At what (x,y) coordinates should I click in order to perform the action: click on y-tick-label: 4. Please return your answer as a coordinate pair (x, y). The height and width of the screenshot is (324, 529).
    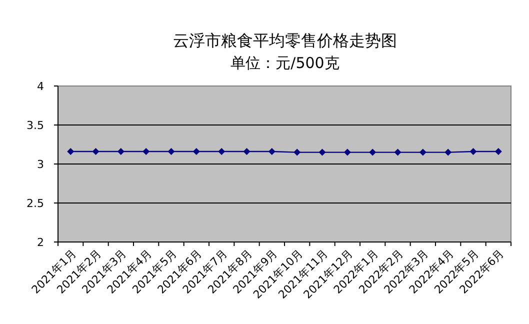
    Looking at the image, I should click on (40, 86).